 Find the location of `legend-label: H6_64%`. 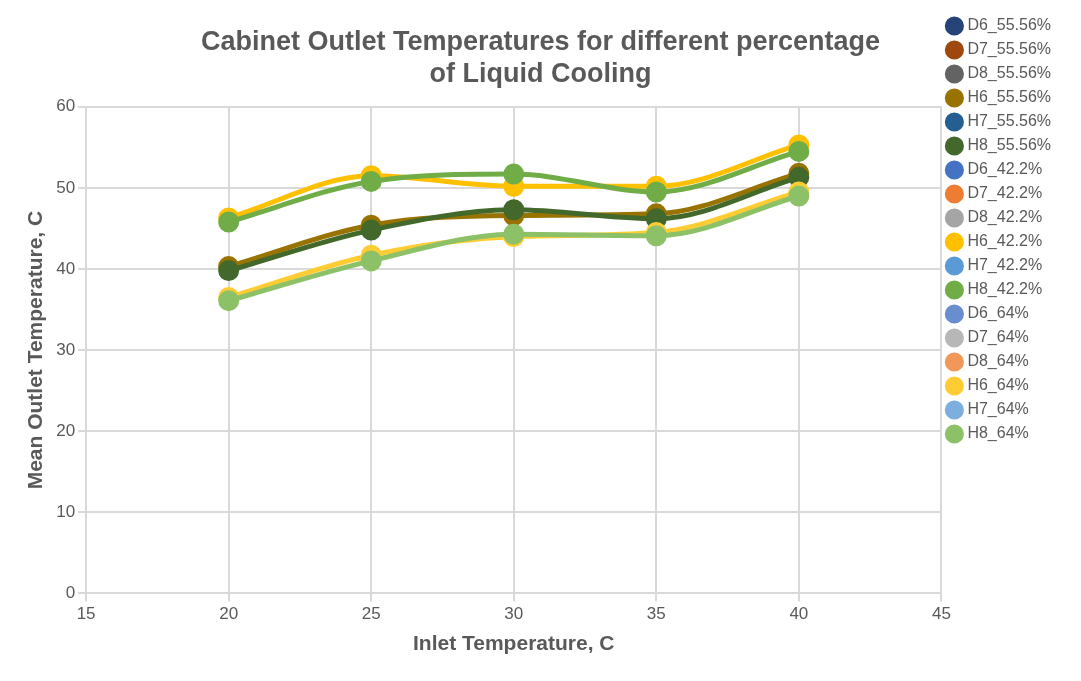

legend-label: H6_64% is located at coordinates (998, 385).